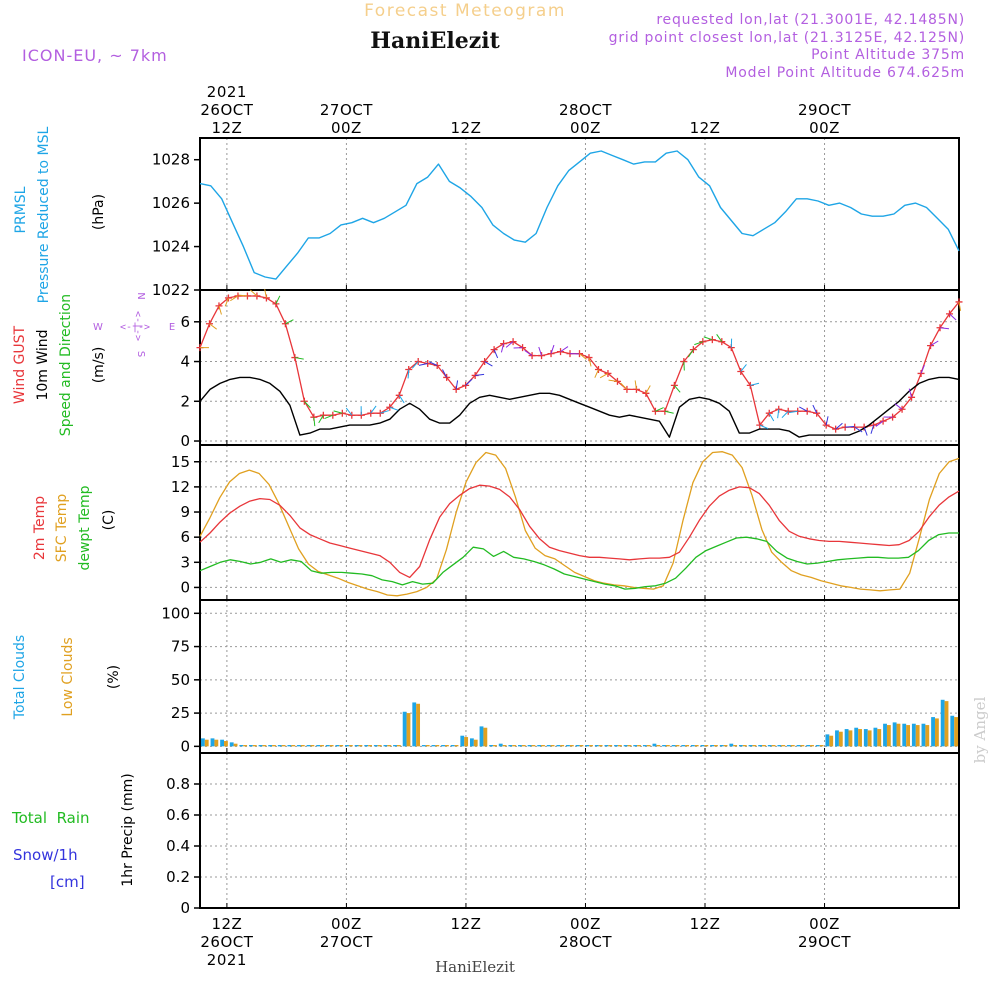  I want to click on y-tick-label: 0.6, so click(178, 815).